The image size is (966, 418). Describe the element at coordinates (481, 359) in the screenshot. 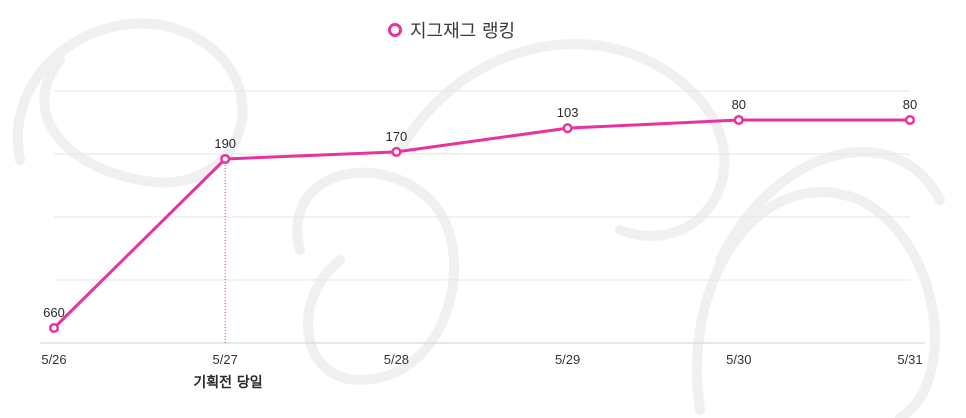

I see `x-axis: 5/26 5/27 5/28 5/29 5/30 5/31` at that location.